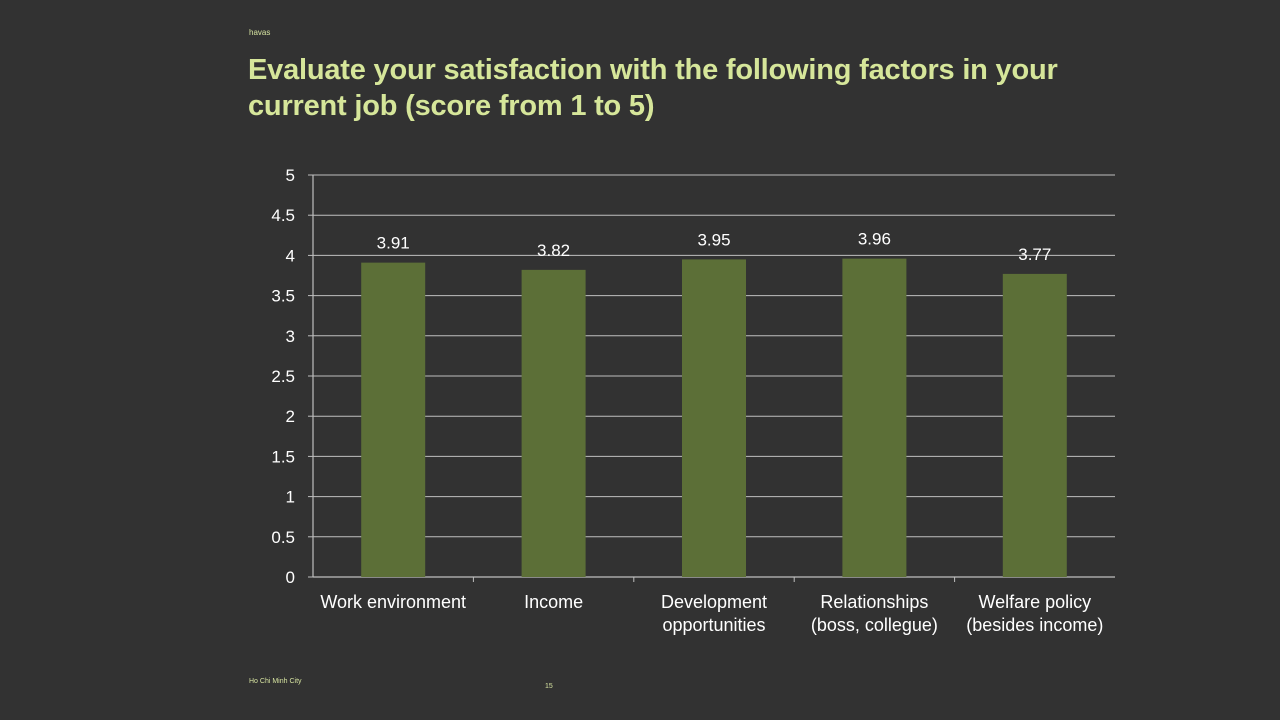  What do you see at coordinates (553, 250) in the screenshot?
I see `bar-value-label: 3.82` at bounding box center [553, 250].